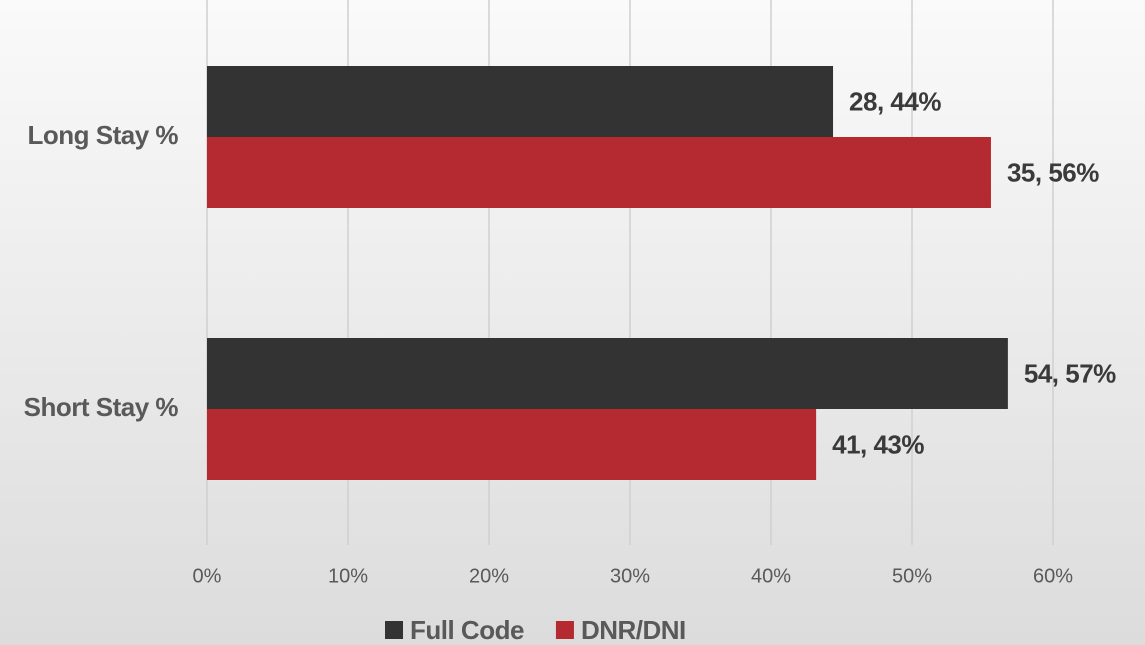  I want to click on legend-label: DNR/DNI, so click(633, 630).